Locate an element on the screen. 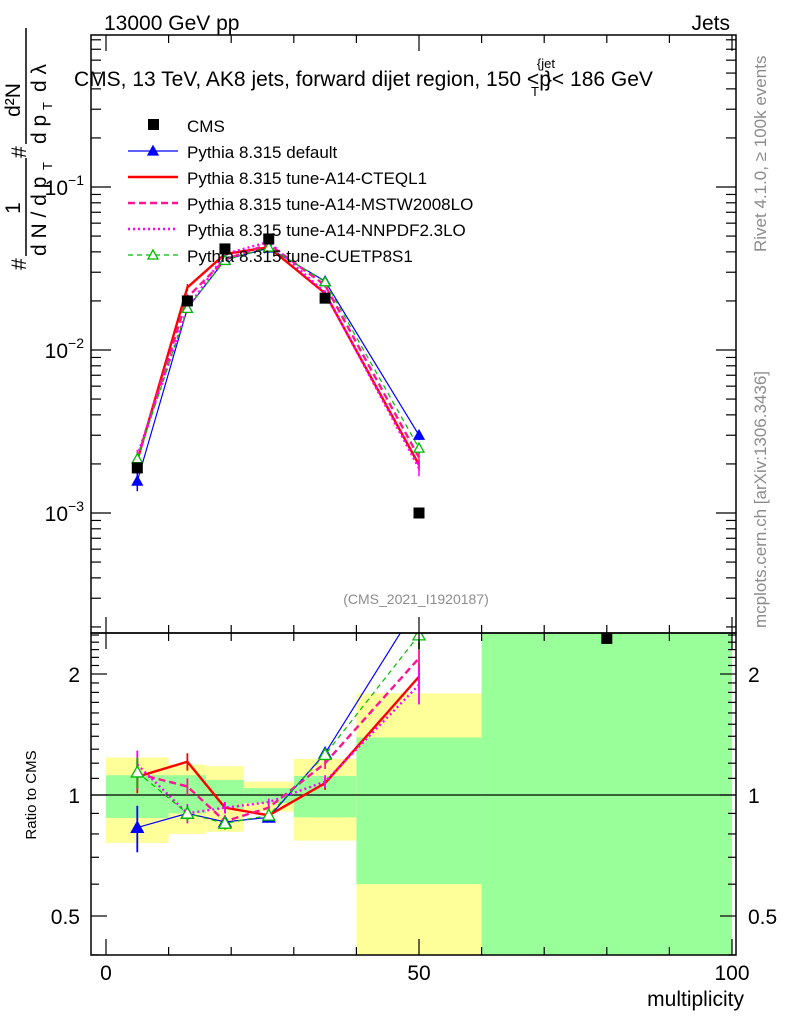 The width and height of the screenshot is (786, 1024). main-plot-area is located at coordinates (278, 366).